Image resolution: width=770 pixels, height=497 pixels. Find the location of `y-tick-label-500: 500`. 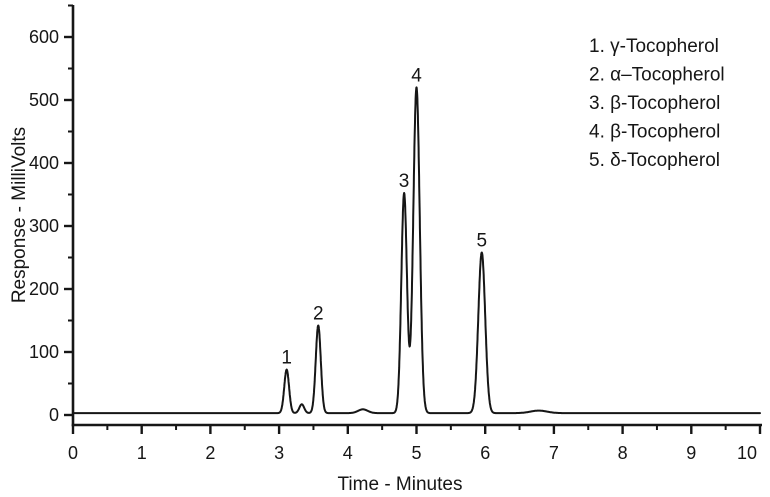

y-tick-label-500: 500 is located at coordinates (44, 100).